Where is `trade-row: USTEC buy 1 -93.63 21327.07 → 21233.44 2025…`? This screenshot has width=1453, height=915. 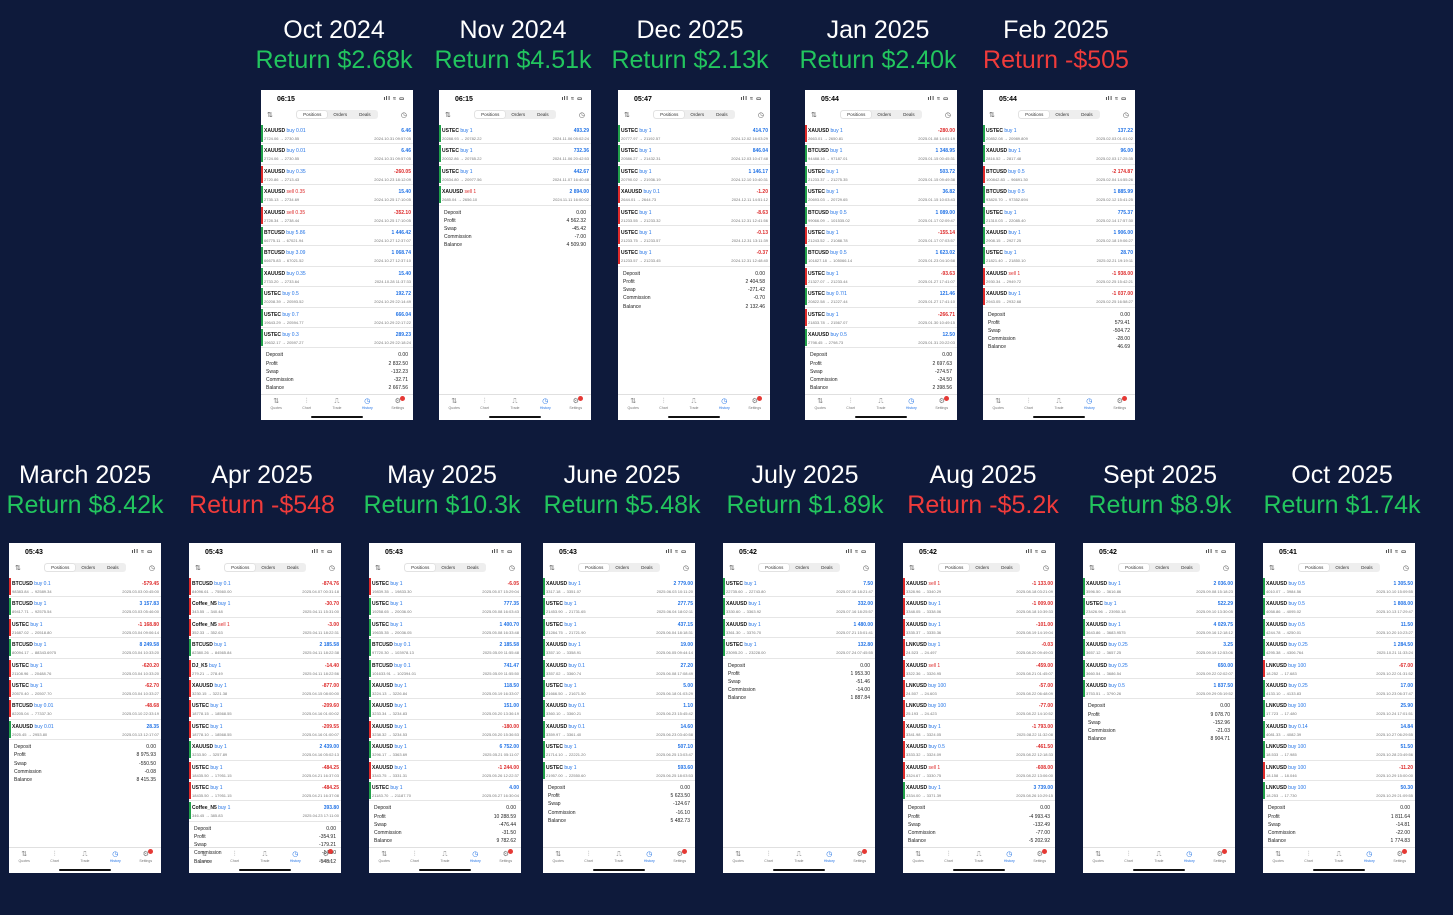
trade-row: USTEC buy 1 -93.63 21327.07 → 21233.44 2025… is located at coordinates (881, 277).